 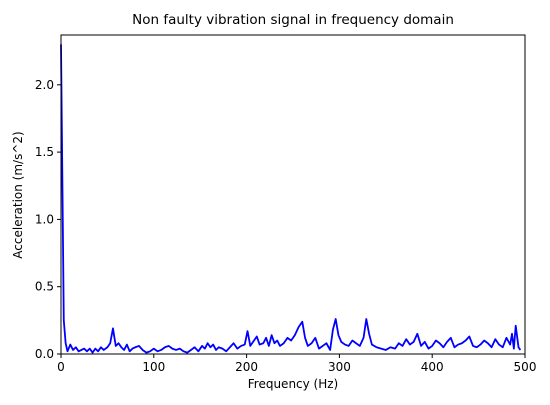 What do you see at coordinates (44, 354) in the screenshot?
I see `y-tick-label: 0.0` at bounding box center [44, 354].